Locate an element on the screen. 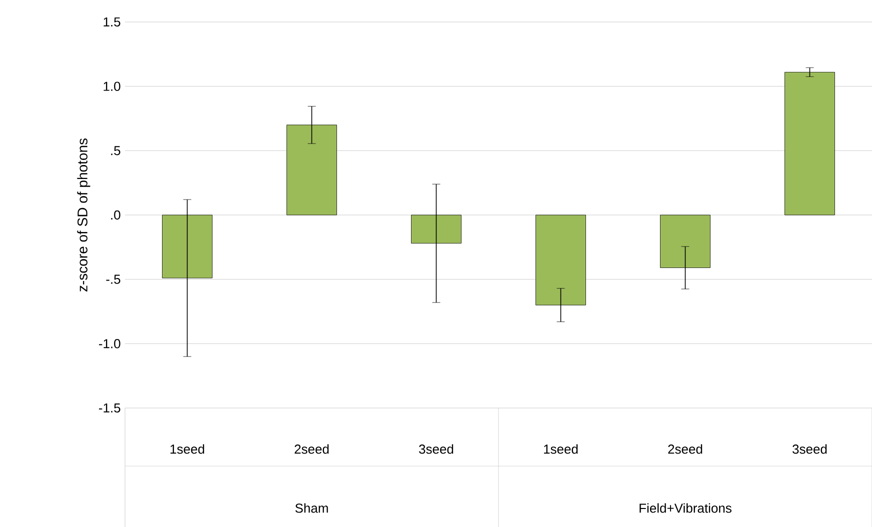  text: Field+Vibrations is located at coordinates (686, 508).